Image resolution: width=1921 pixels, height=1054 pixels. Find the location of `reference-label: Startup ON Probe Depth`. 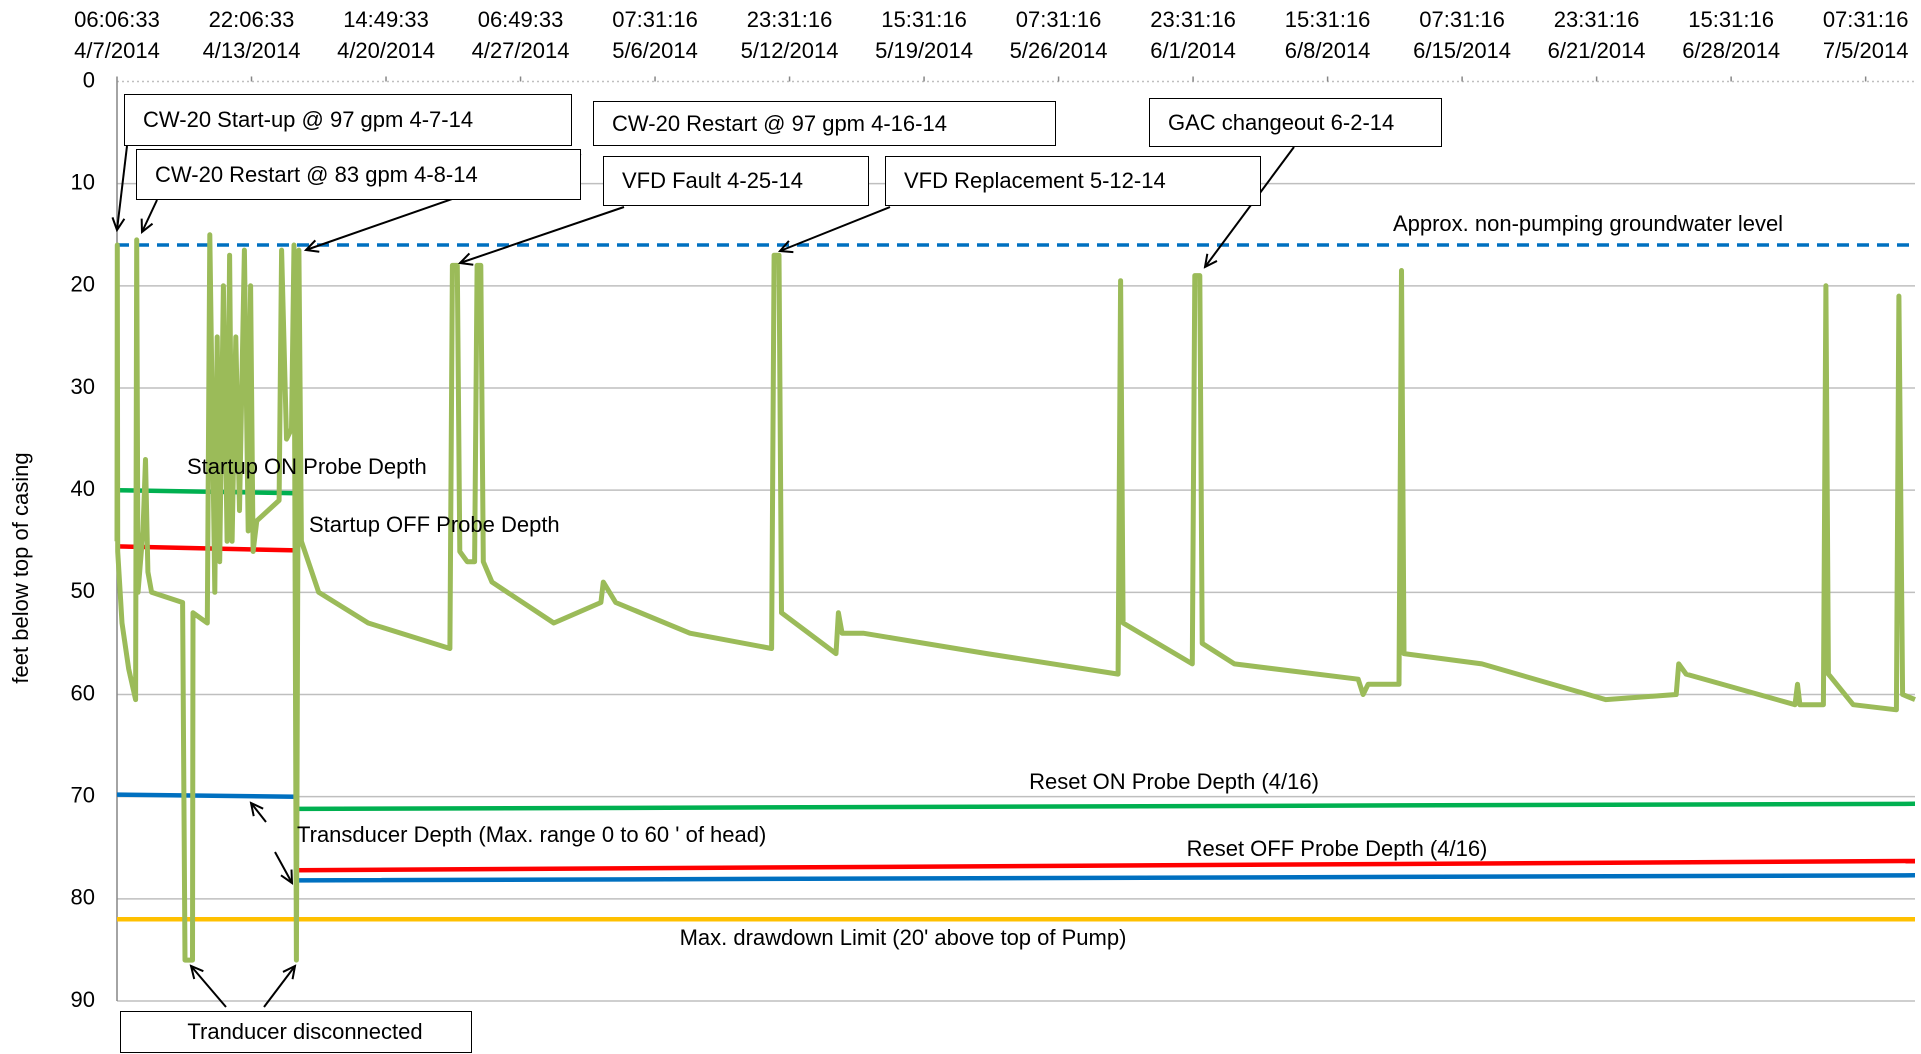

reference-label: Startup ON Probe Depth is located at coordinates (307, 466).